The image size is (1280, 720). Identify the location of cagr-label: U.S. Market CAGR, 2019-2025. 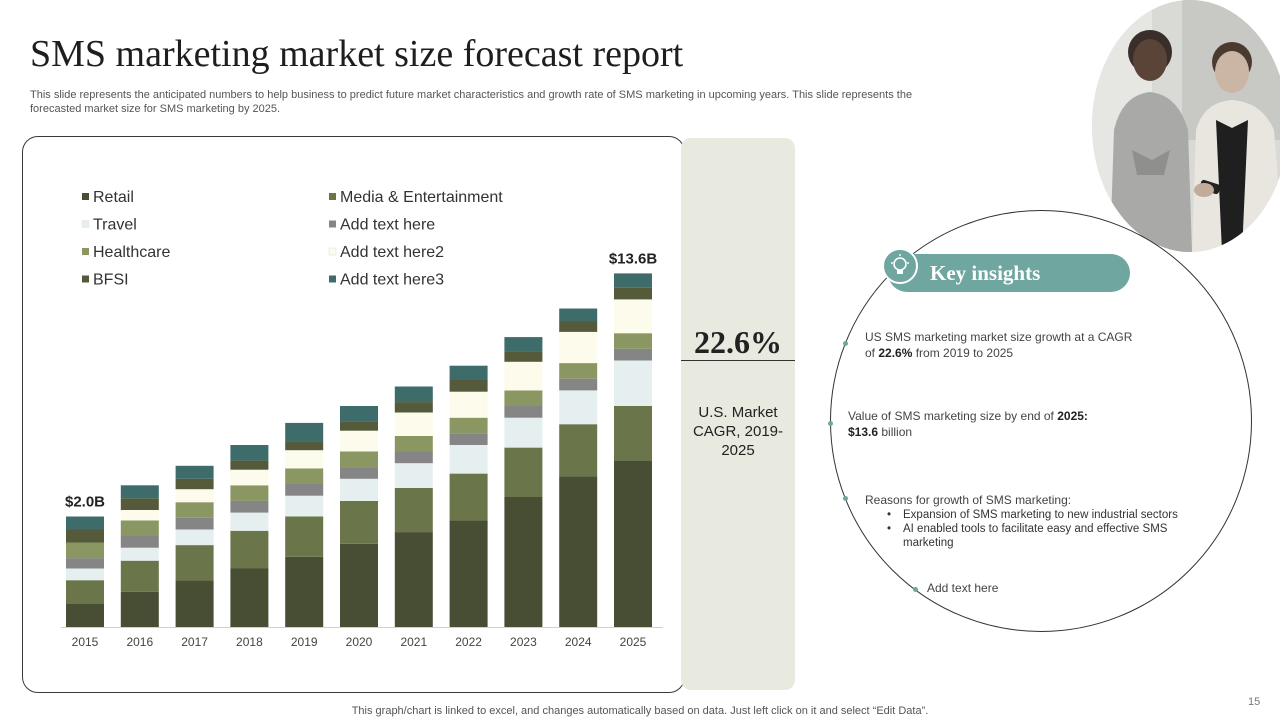
(738, 431).